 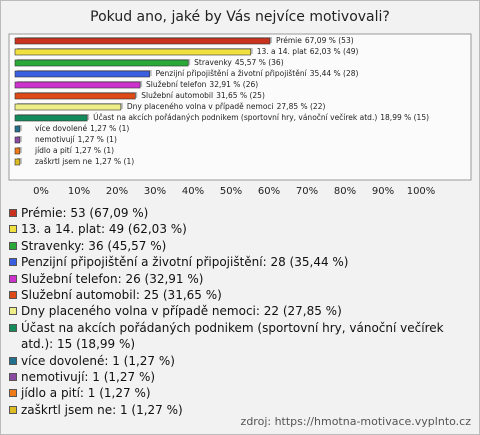 What do you see at coordinates (240, 95) in the screenshot?
I see `bar-label-value: 31,65 % (25)` at bounding box center [240, 95].